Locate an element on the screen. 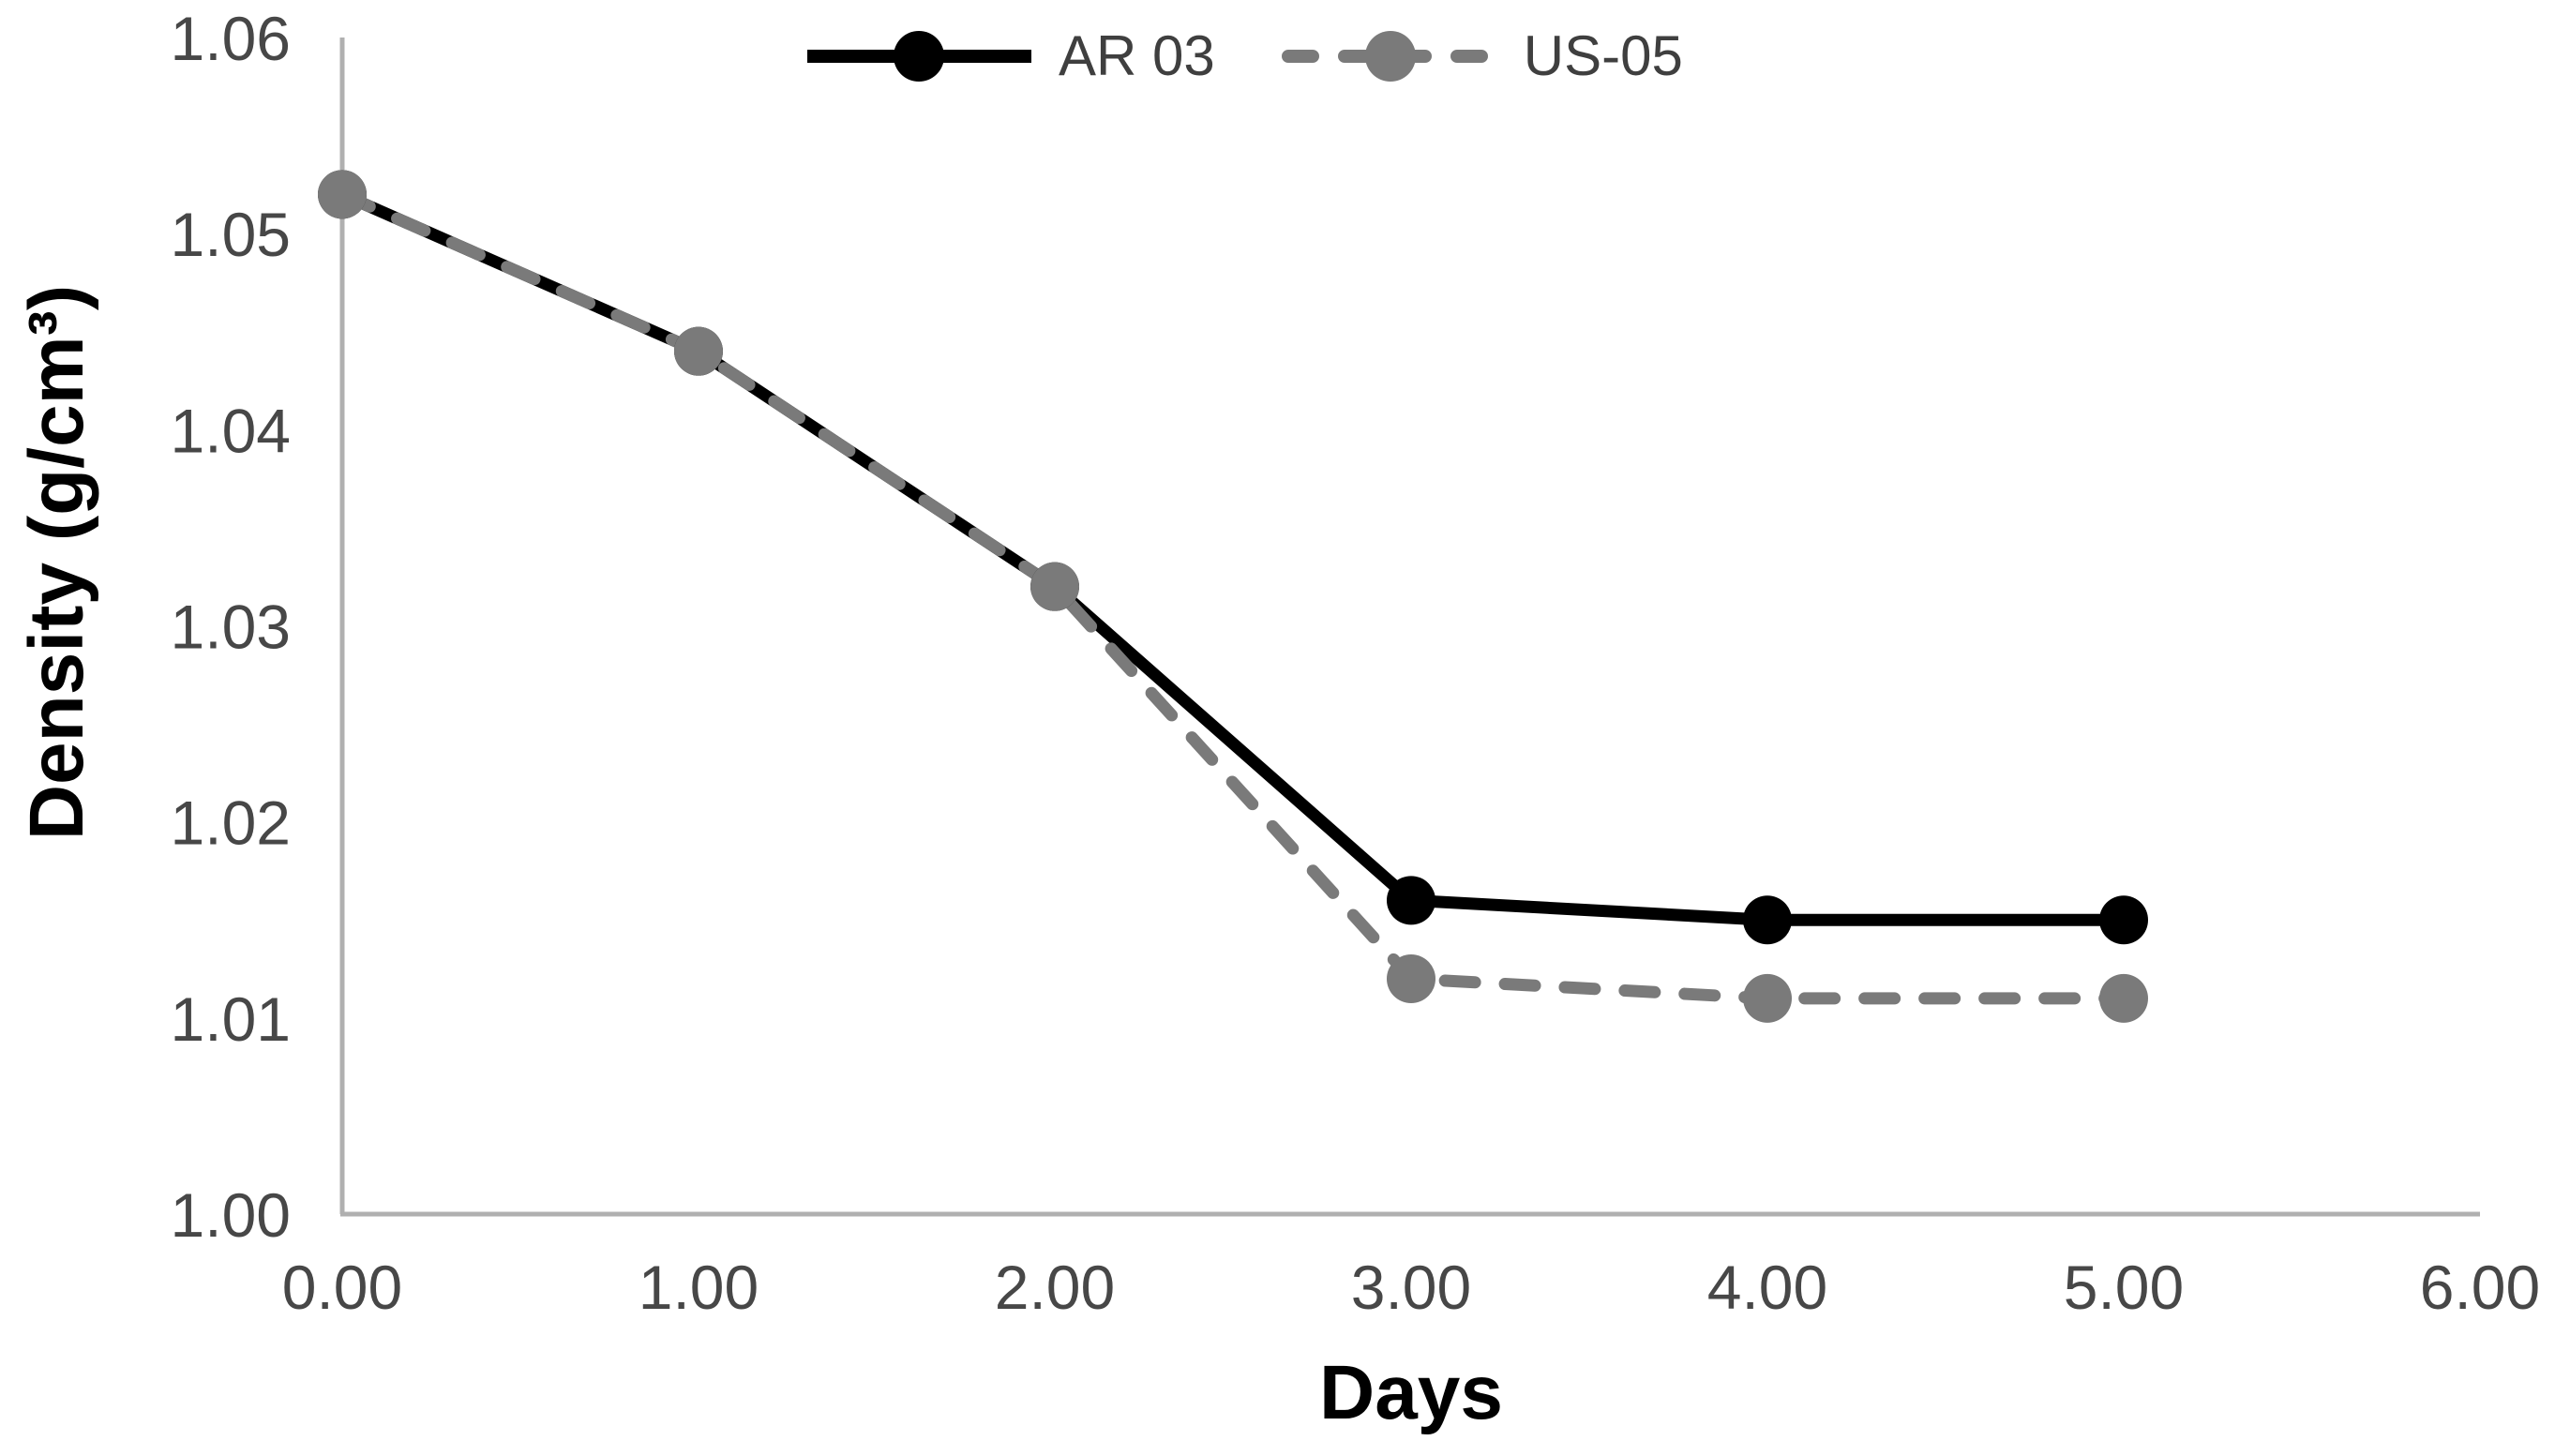  y-tick-label: 1.00 is located at coordinates (231, 1215).